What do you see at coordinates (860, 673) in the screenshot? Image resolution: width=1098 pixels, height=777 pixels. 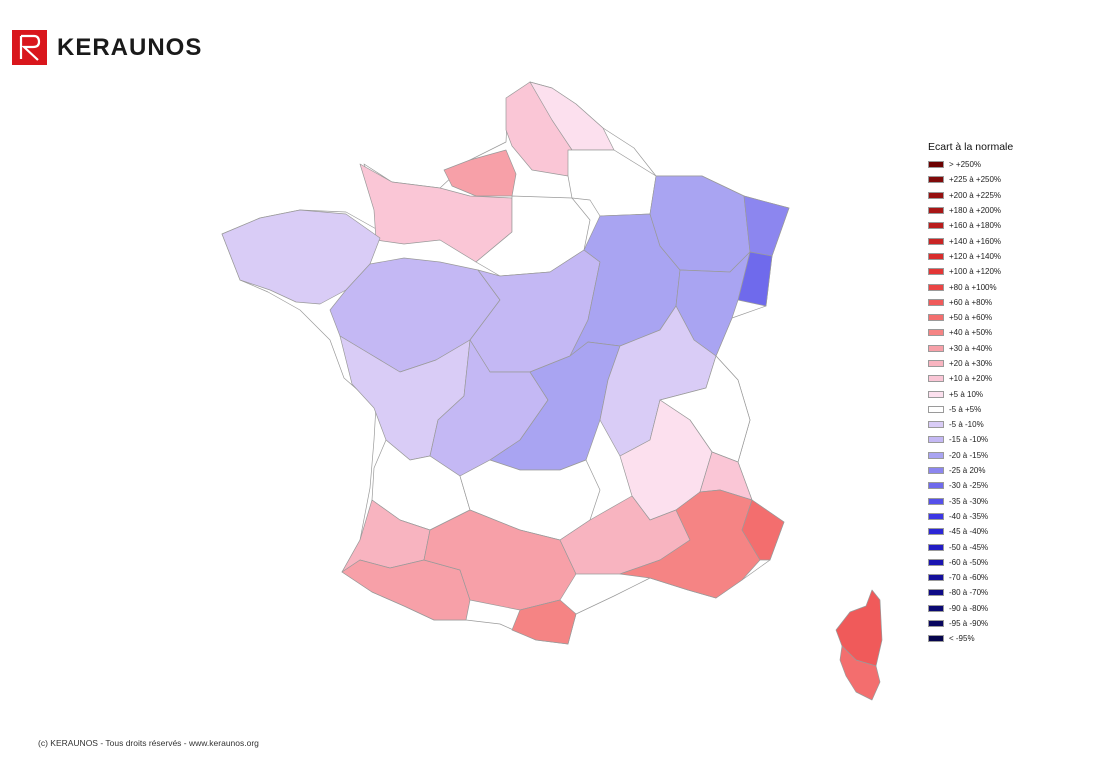 I see `zone-corse-sud` at bounding box center [860, 673].